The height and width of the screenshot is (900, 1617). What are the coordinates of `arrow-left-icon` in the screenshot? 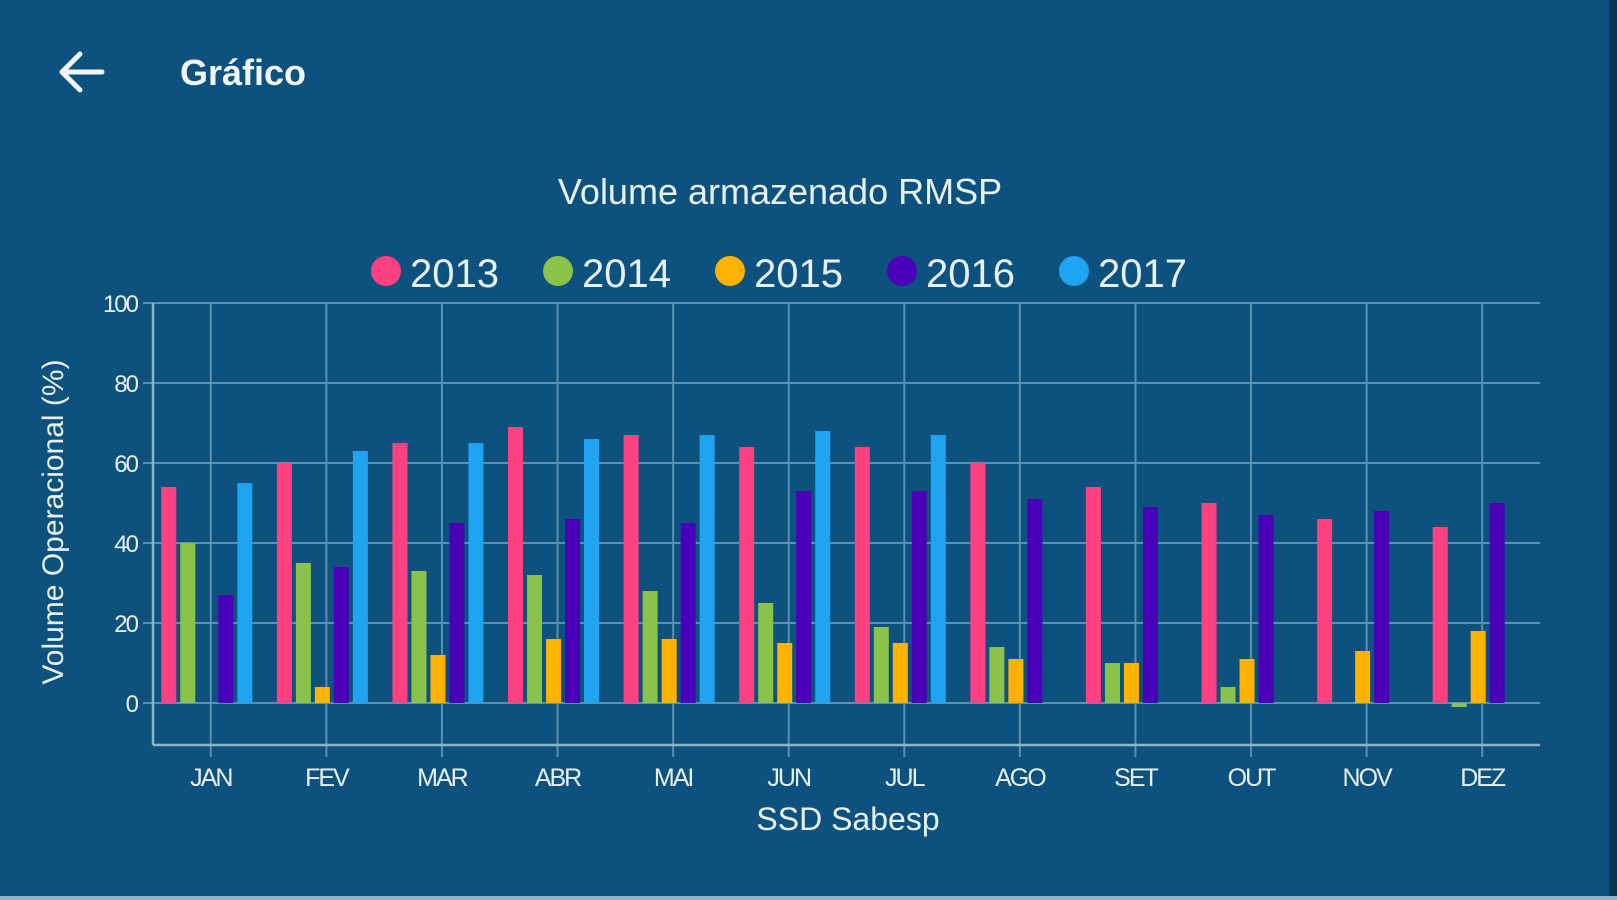 It's located at (82, 72).